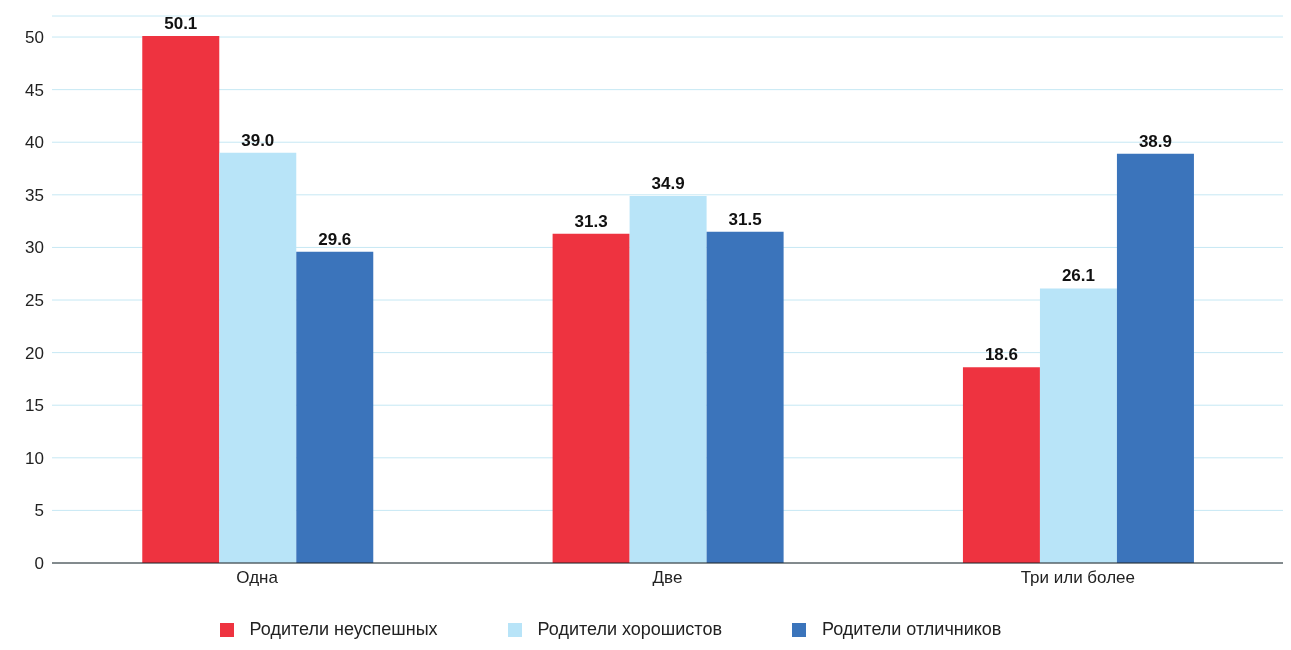 The width and height of the screenshot is (1291, 650). What do you see at coordinates (1078, 276) in the screenshot?
I see `text: 26.1` at bounding box center [1078, 276].